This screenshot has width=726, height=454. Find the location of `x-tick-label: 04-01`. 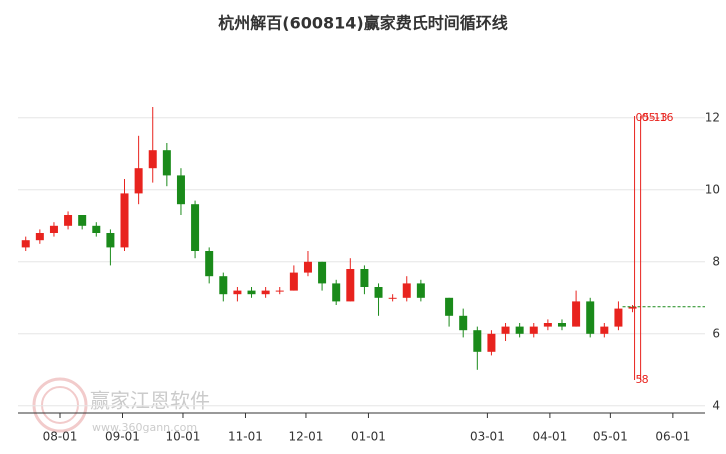

x-tick-label: 04-01 is located at coordinates (549, 437).